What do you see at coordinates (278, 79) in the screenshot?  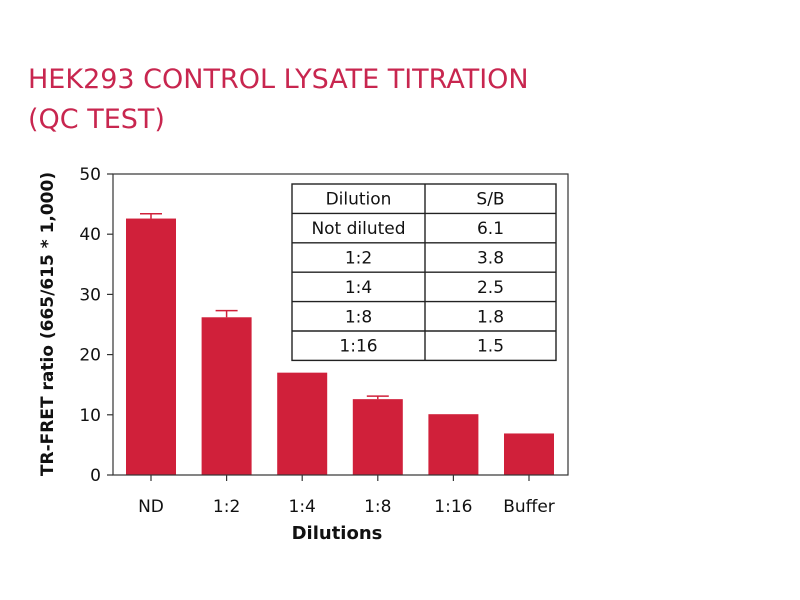 I see `chart-title-line-1: HEK293 CONTROL LYSATE TITRATION` at bounding box center [278, 79].